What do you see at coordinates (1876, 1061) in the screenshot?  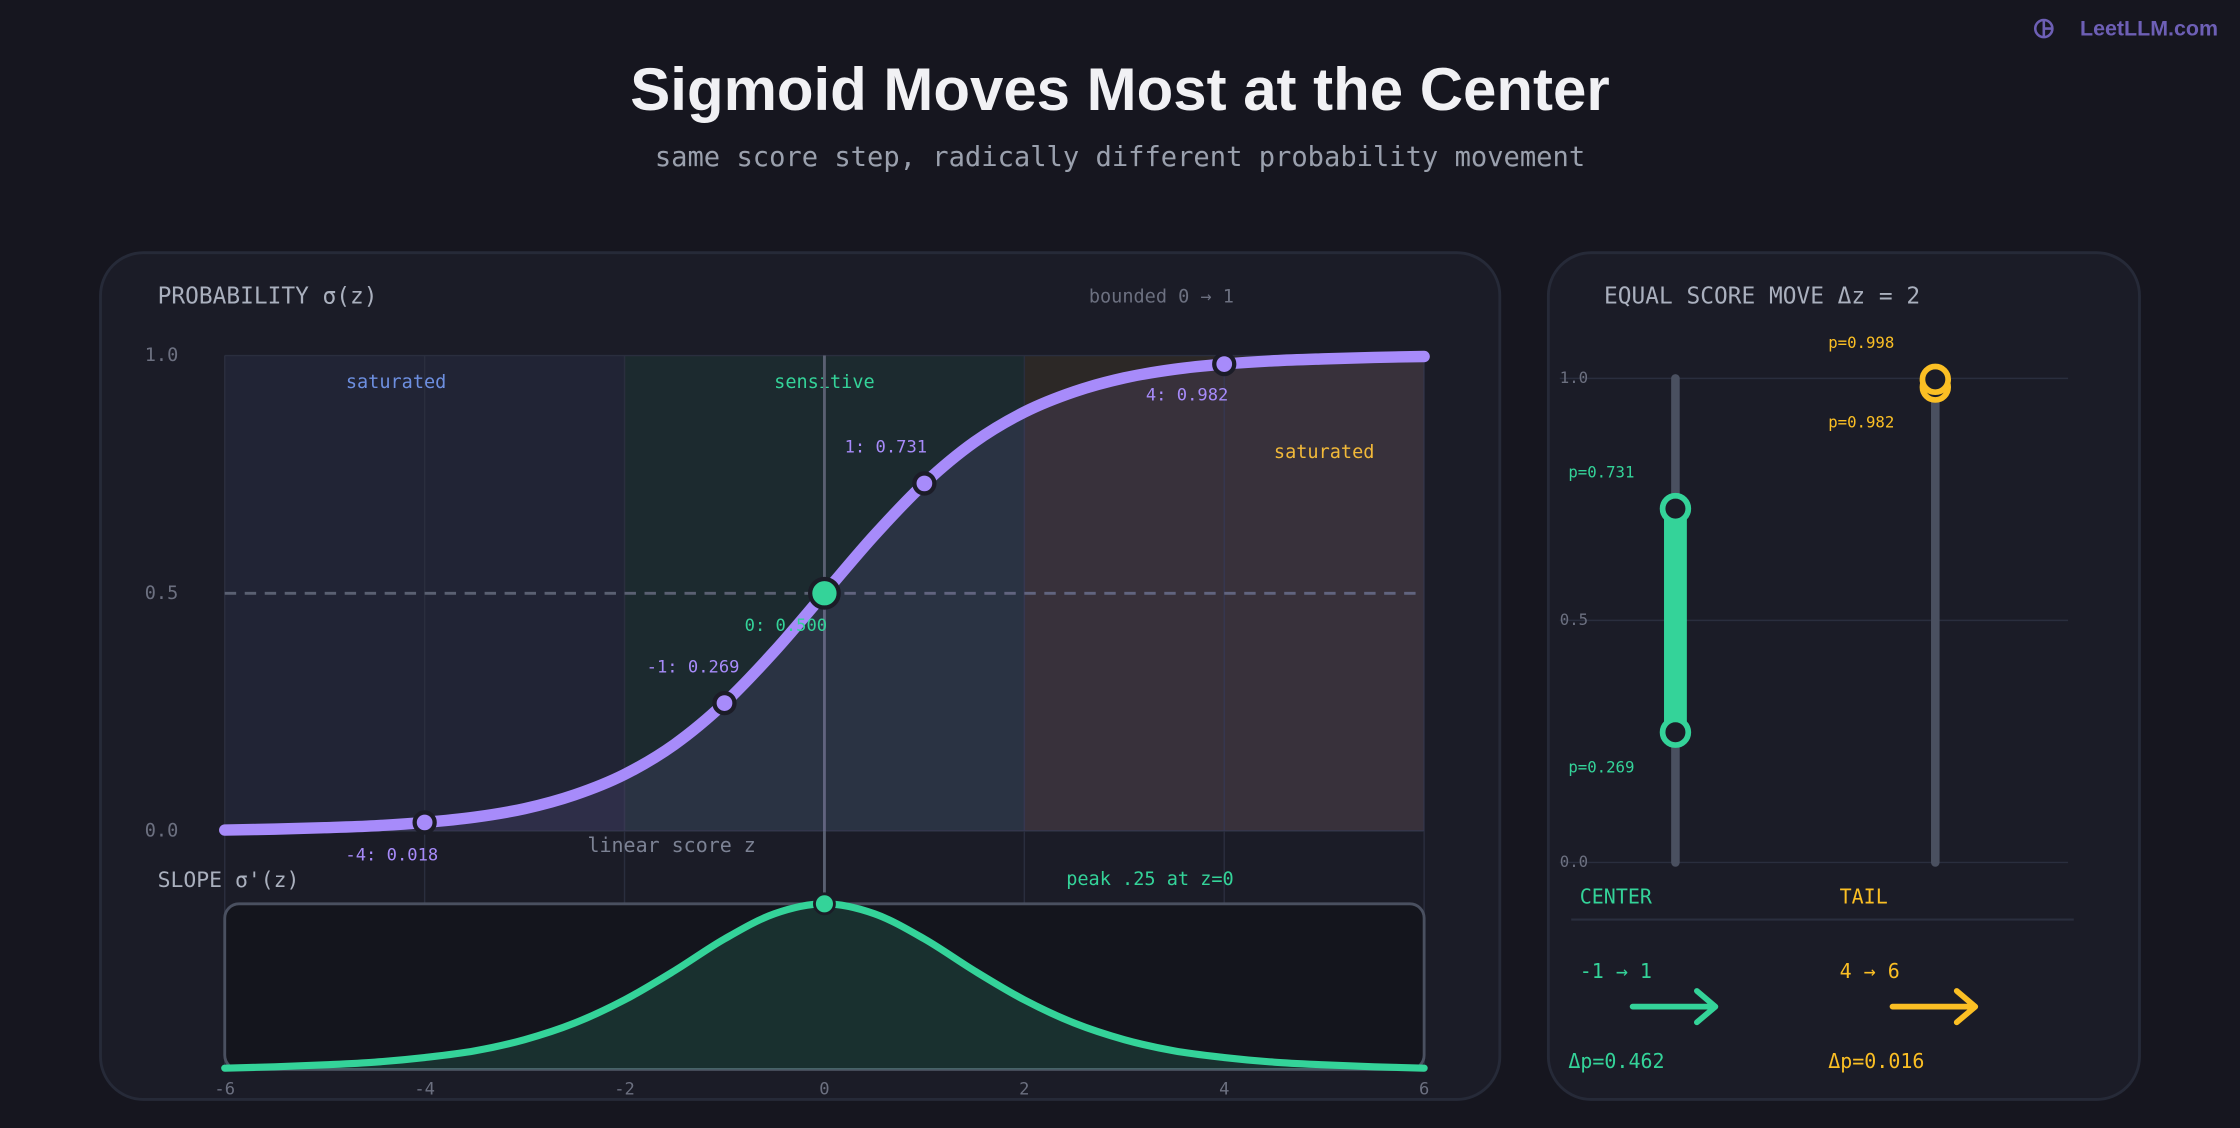 I see `delta-label: Δp=0.016` at bounding box center [1876, 1061].